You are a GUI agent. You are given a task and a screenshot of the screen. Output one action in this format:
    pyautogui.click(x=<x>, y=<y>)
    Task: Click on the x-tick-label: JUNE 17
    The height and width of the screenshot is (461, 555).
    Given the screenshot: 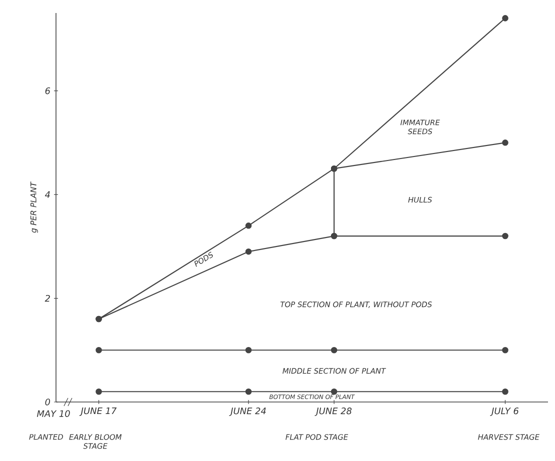 What is the action you would take?
    pyautogui.click(x=98, y=412)
    